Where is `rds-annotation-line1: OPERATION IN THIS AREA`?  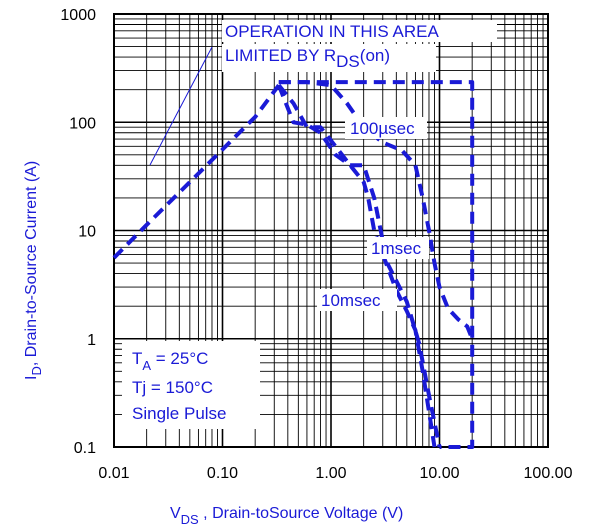
rds-annotation-line1: OPERATION IN THIS AREA is located at coordinates (332, 31).